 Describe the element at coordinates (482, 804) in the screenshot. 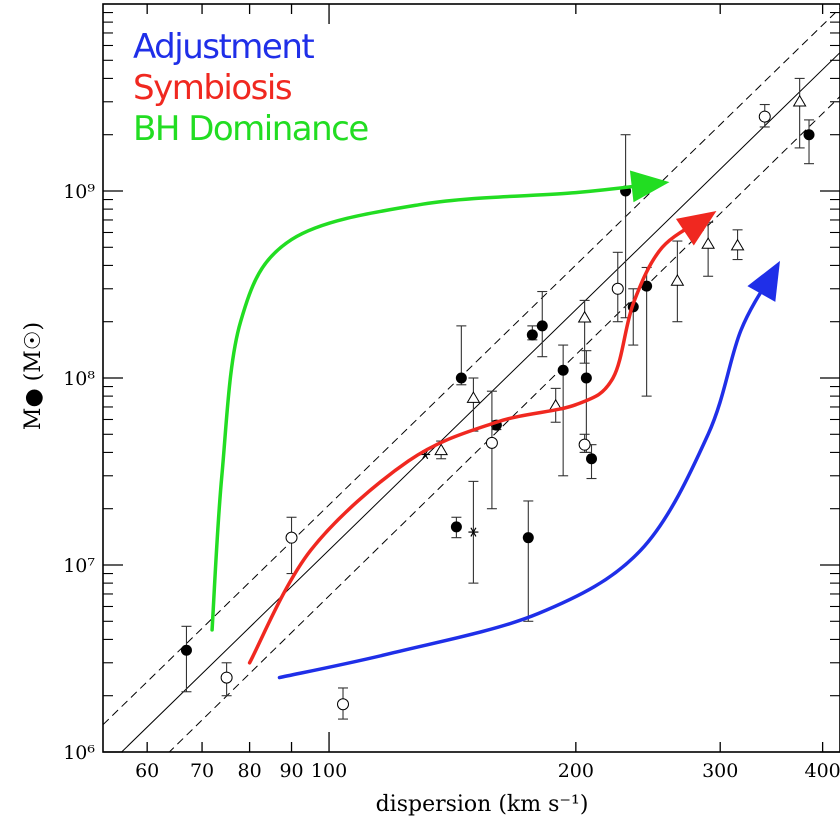

I see `x-axis-title: dispersion (km s⁻¹)` at that location.